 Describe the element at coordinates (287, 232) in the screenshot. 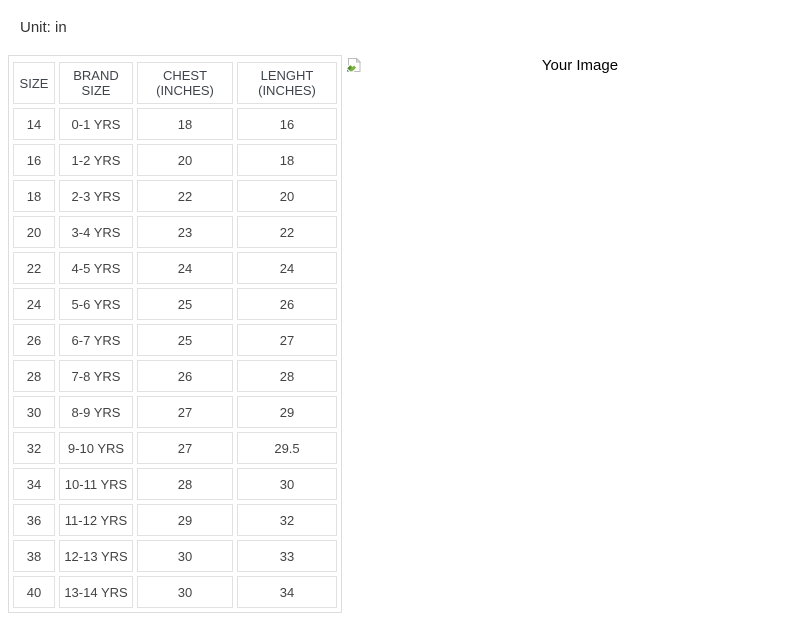

I see `cell-length: 22` at that location.